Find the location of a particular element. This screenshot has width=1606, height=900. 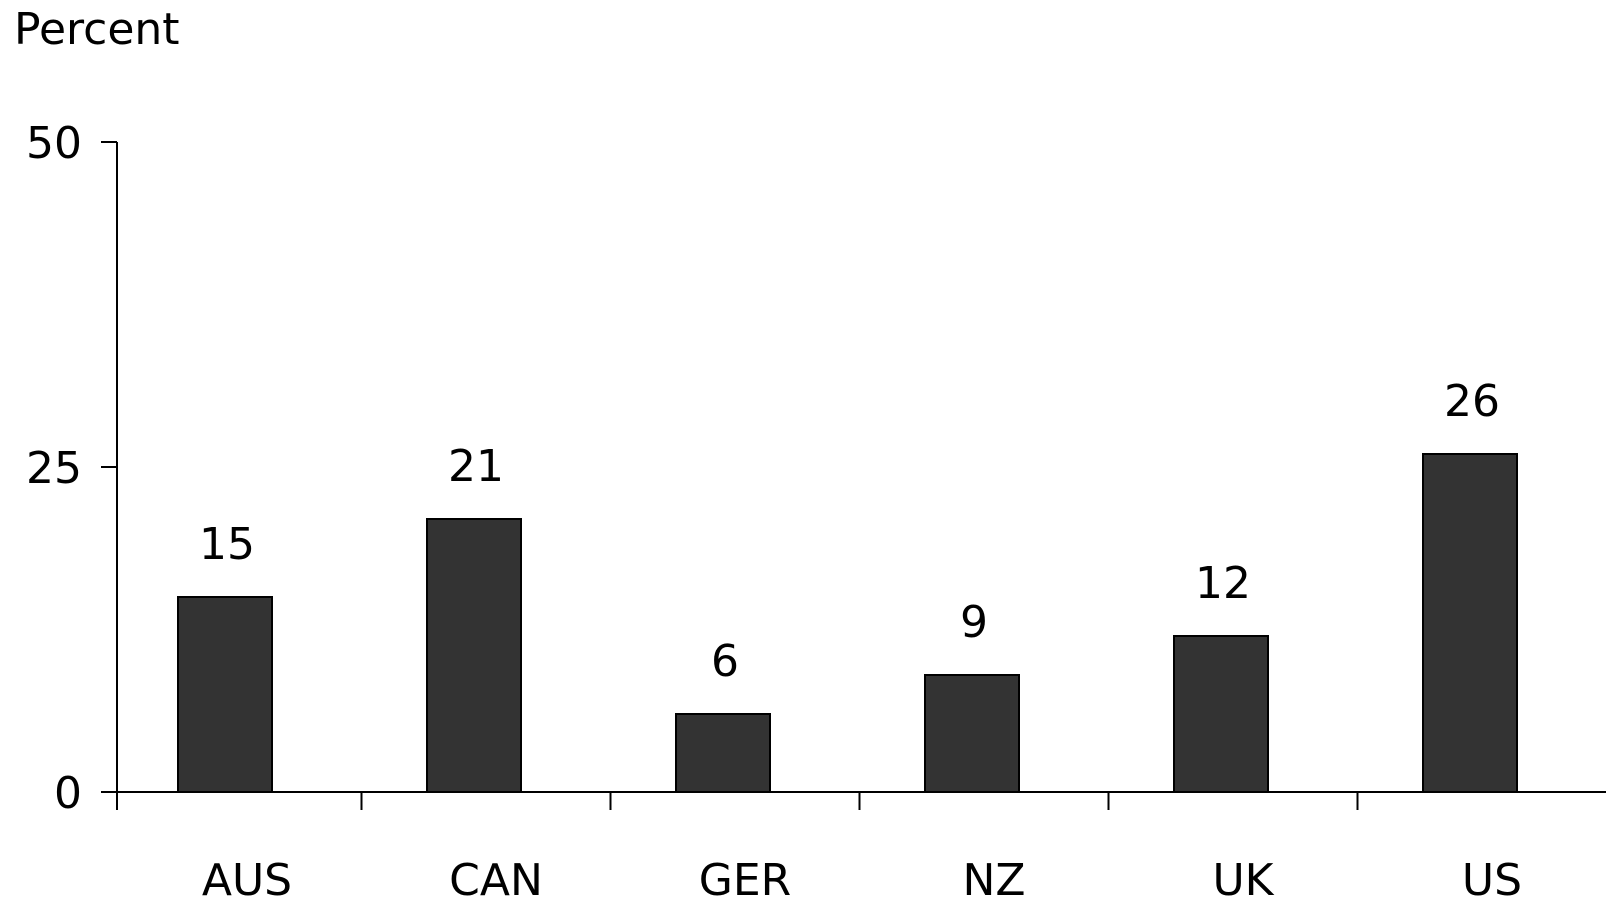

y-ticks: 0 25 50 is located at coordinates (71, 468).